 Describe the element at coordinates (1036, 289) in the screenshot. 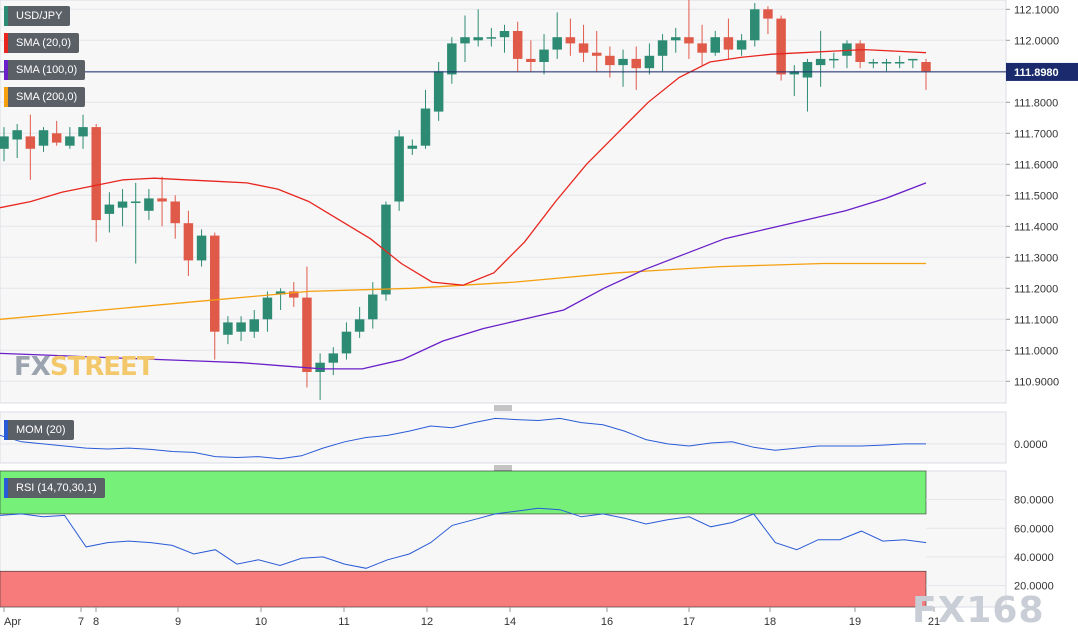

I see `y-tick-label: 111.2000` at that location.